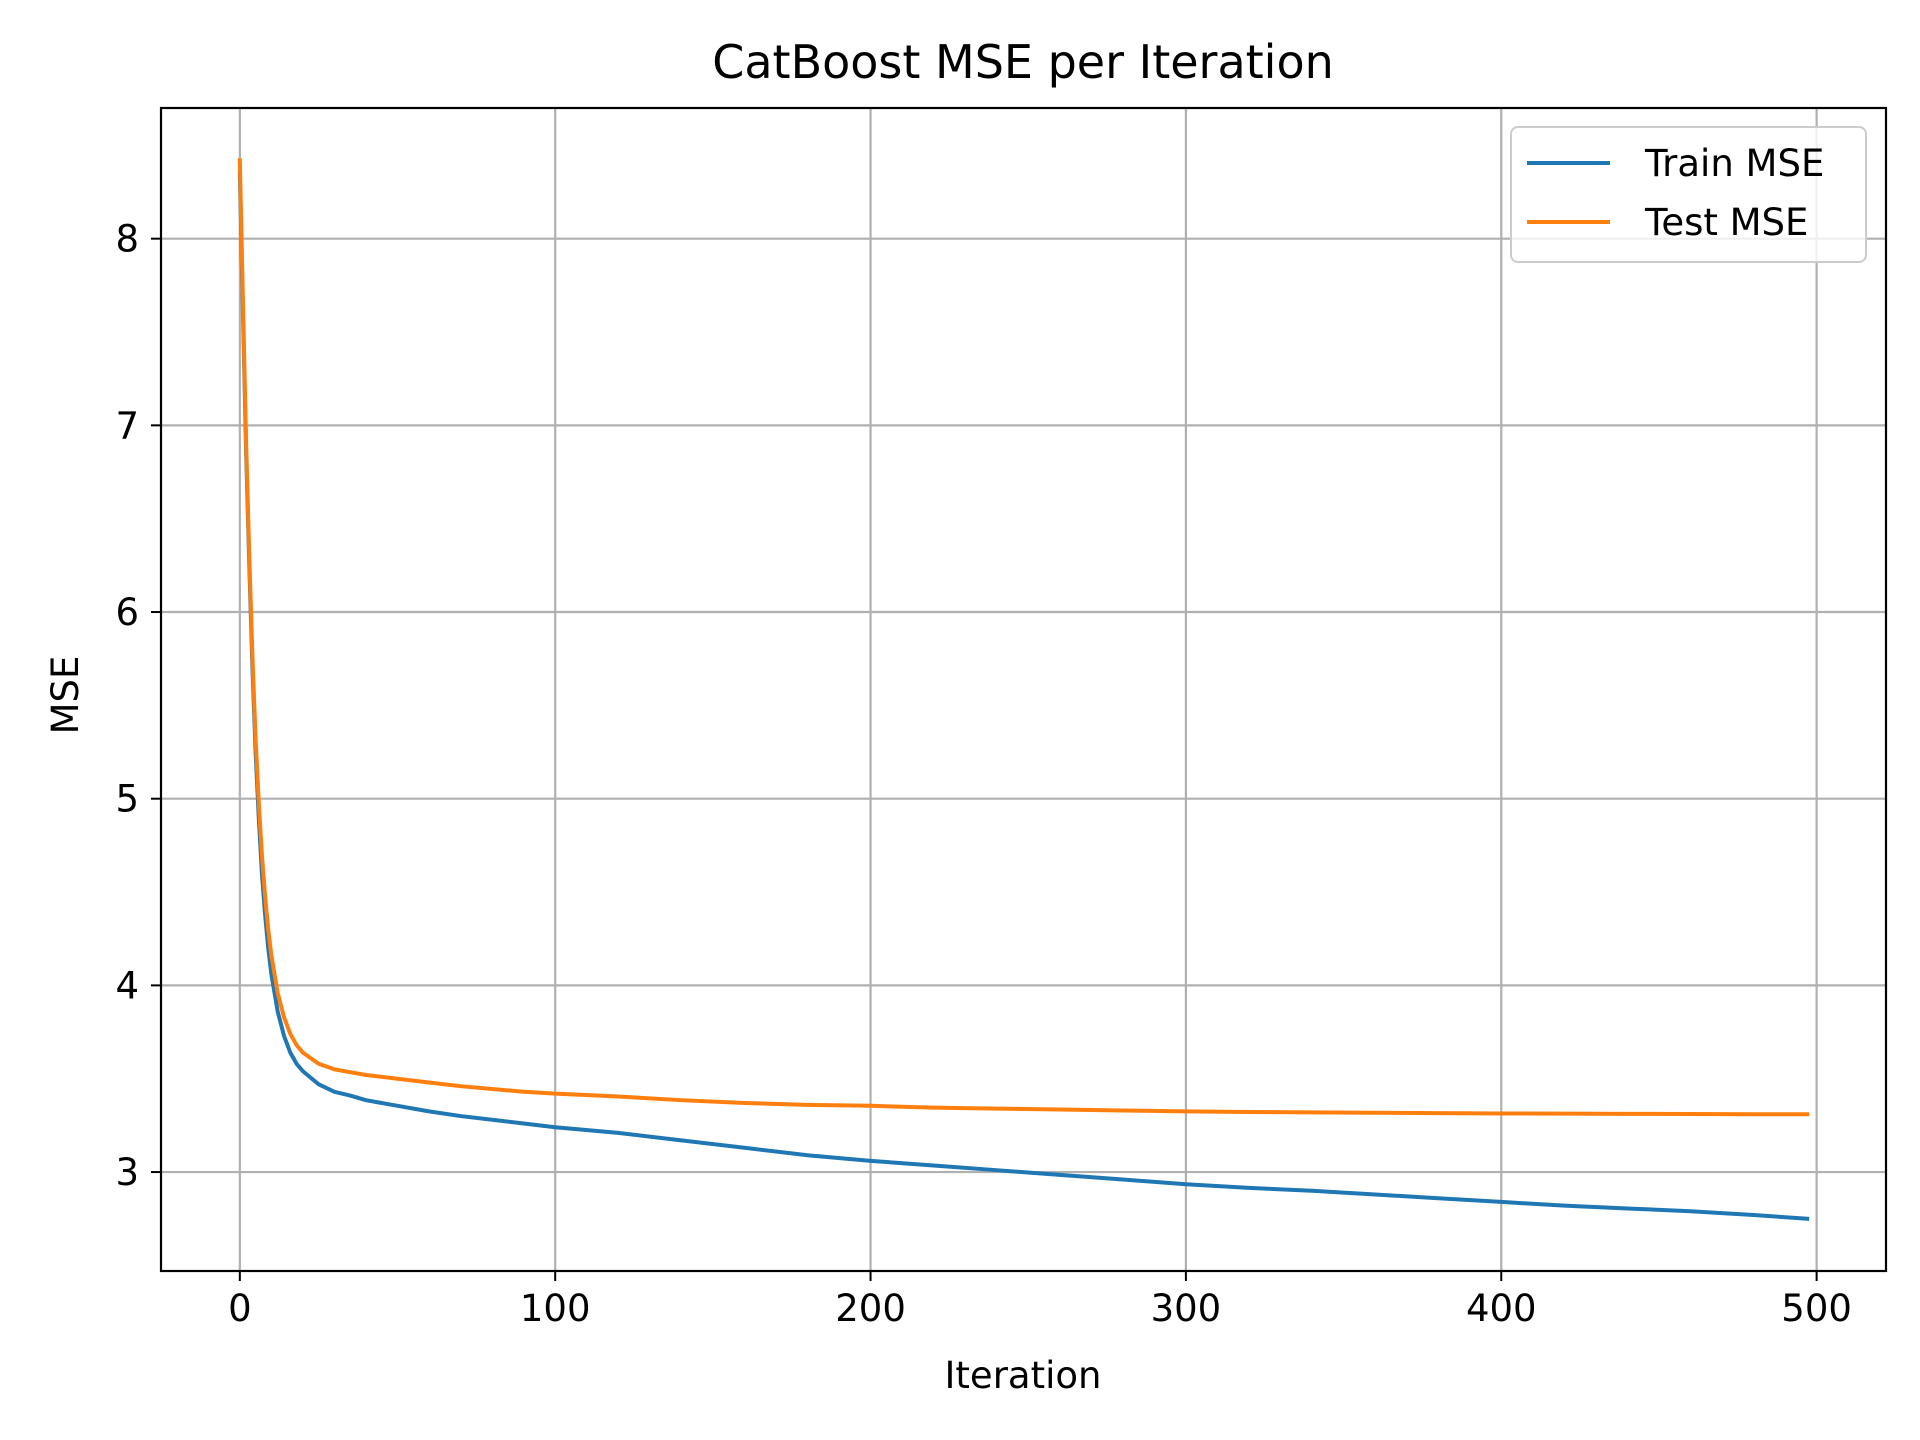 The width and height of the screenshot is (1920, 1440). What do you see at coordinates (127, 425) in the screenshot?
I see `y-tick-label-7: 7` at bounding box center [127, 425].